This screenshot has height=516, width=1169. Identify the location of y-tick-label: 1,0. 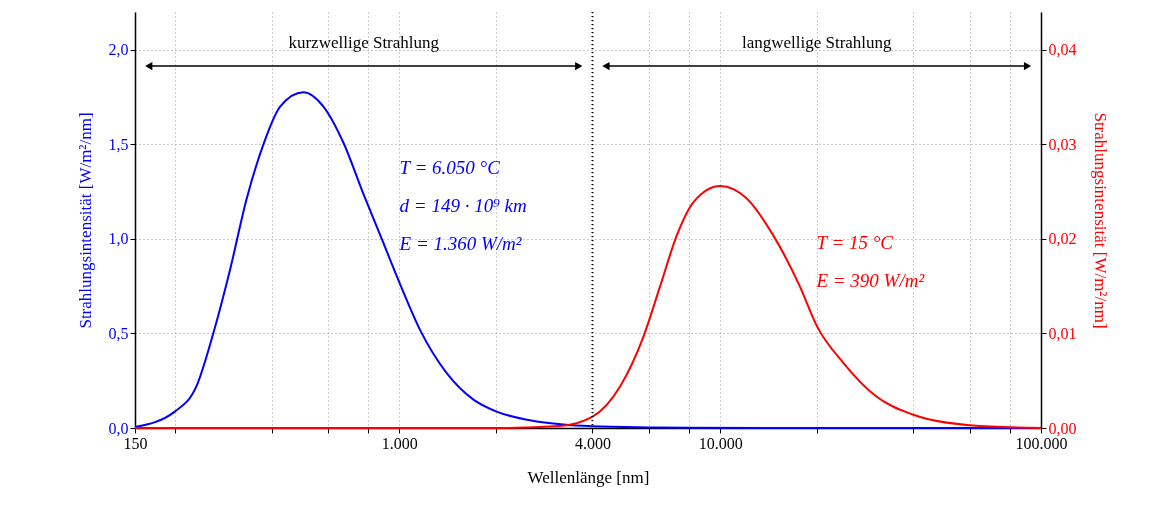
(118, 239).